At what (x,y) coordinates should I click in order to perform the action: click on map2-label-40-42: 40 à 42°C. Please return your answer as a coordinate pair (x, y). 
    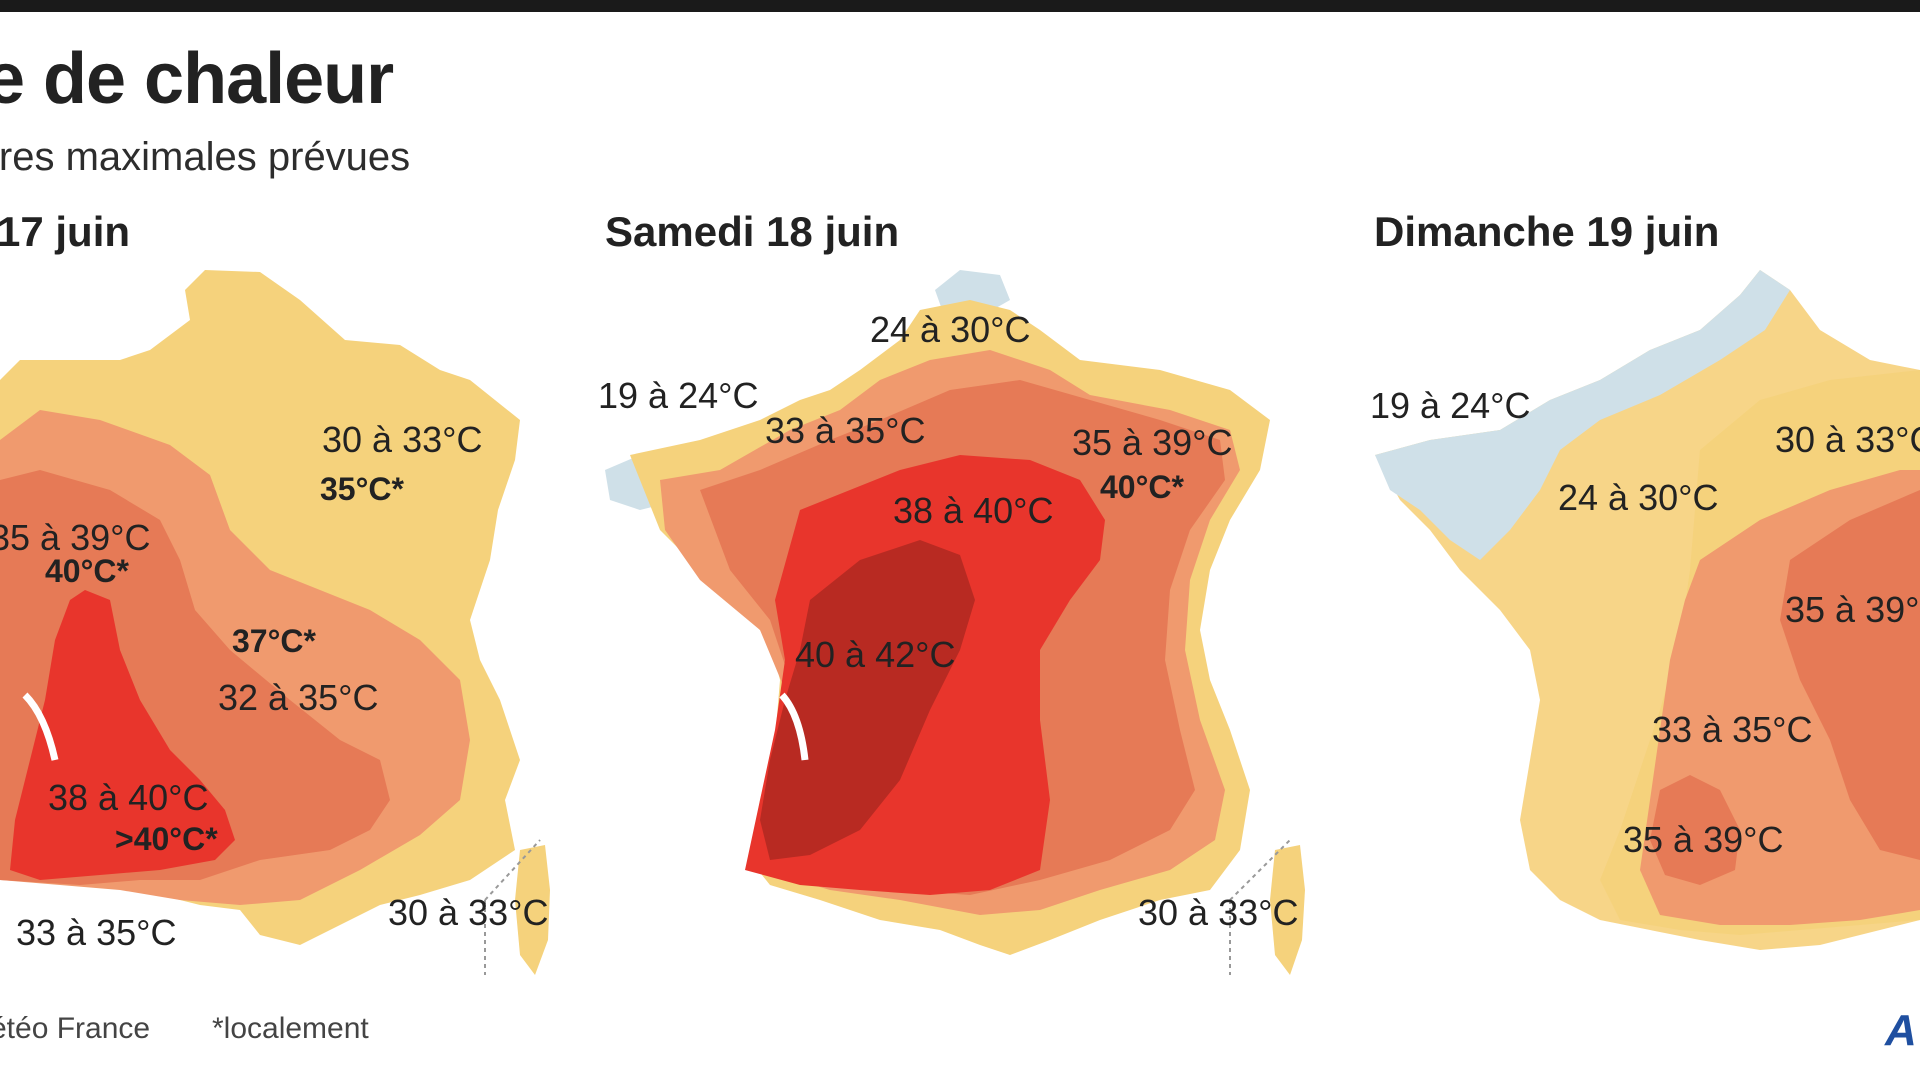
    Looking at the image, I should click on (875, 654).